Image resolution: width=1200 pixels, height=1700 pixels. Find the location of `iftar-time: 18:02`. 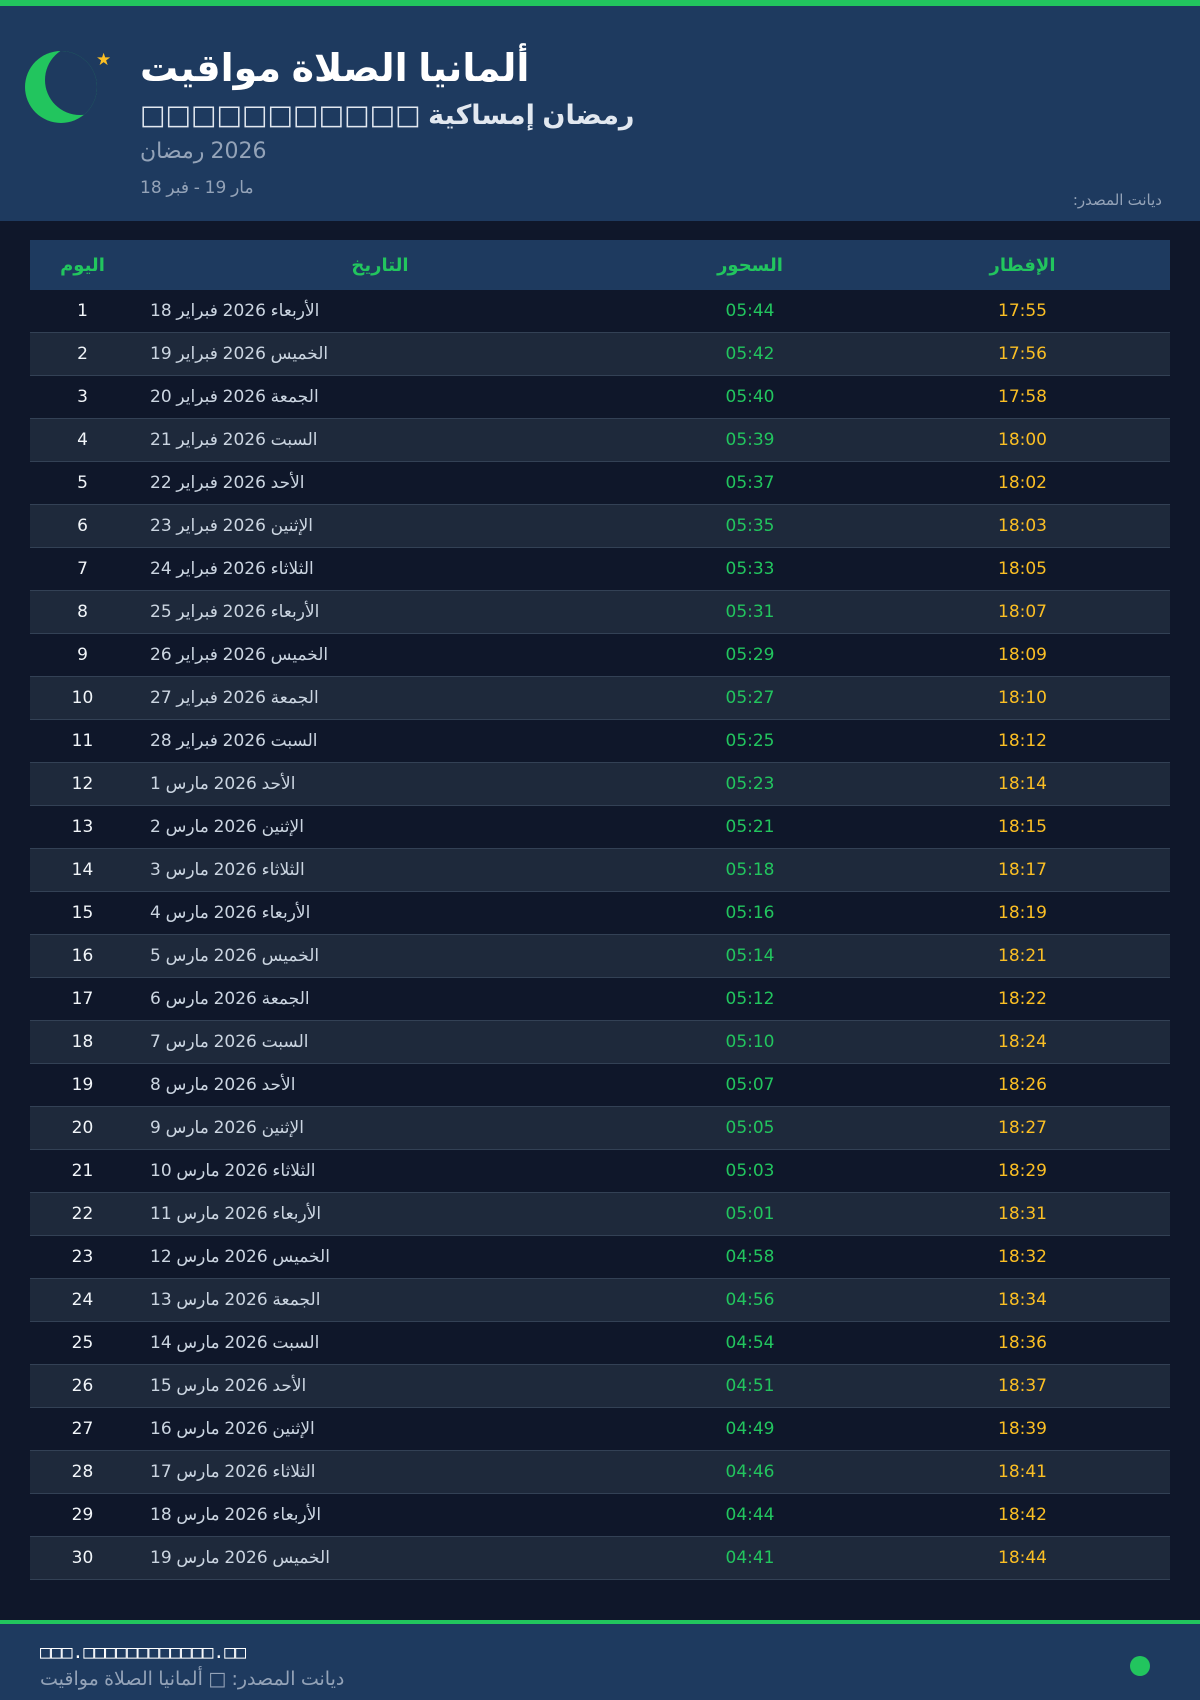

iftar-time: 18:02 is located at coordinates (1022, 483).